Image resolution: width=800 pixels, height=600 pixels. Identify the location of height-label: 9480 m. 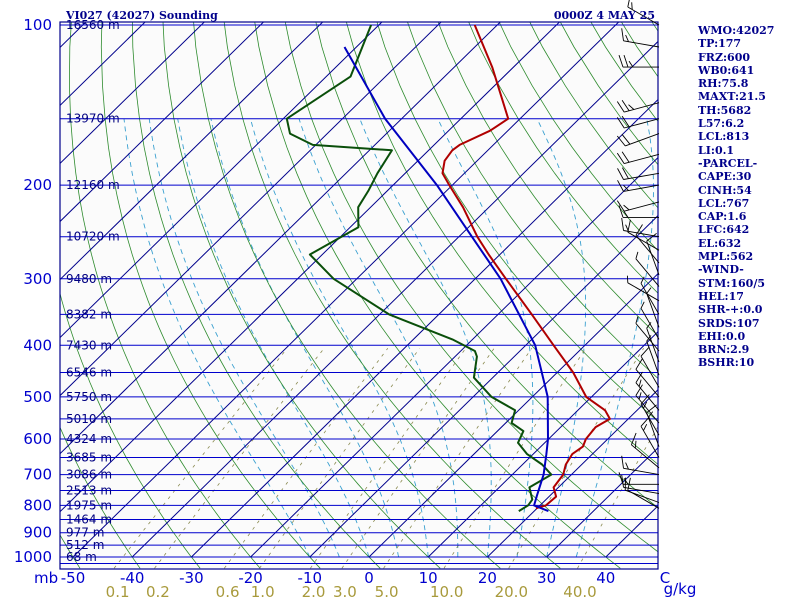
(89, 279).